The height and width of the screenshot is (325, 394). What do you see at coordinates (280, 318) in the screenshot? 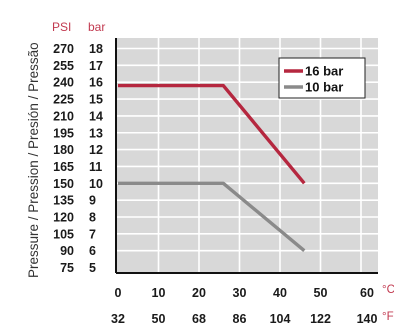
I see `fahrenheit-tick-label: 104` at bounding box center [280, 318].